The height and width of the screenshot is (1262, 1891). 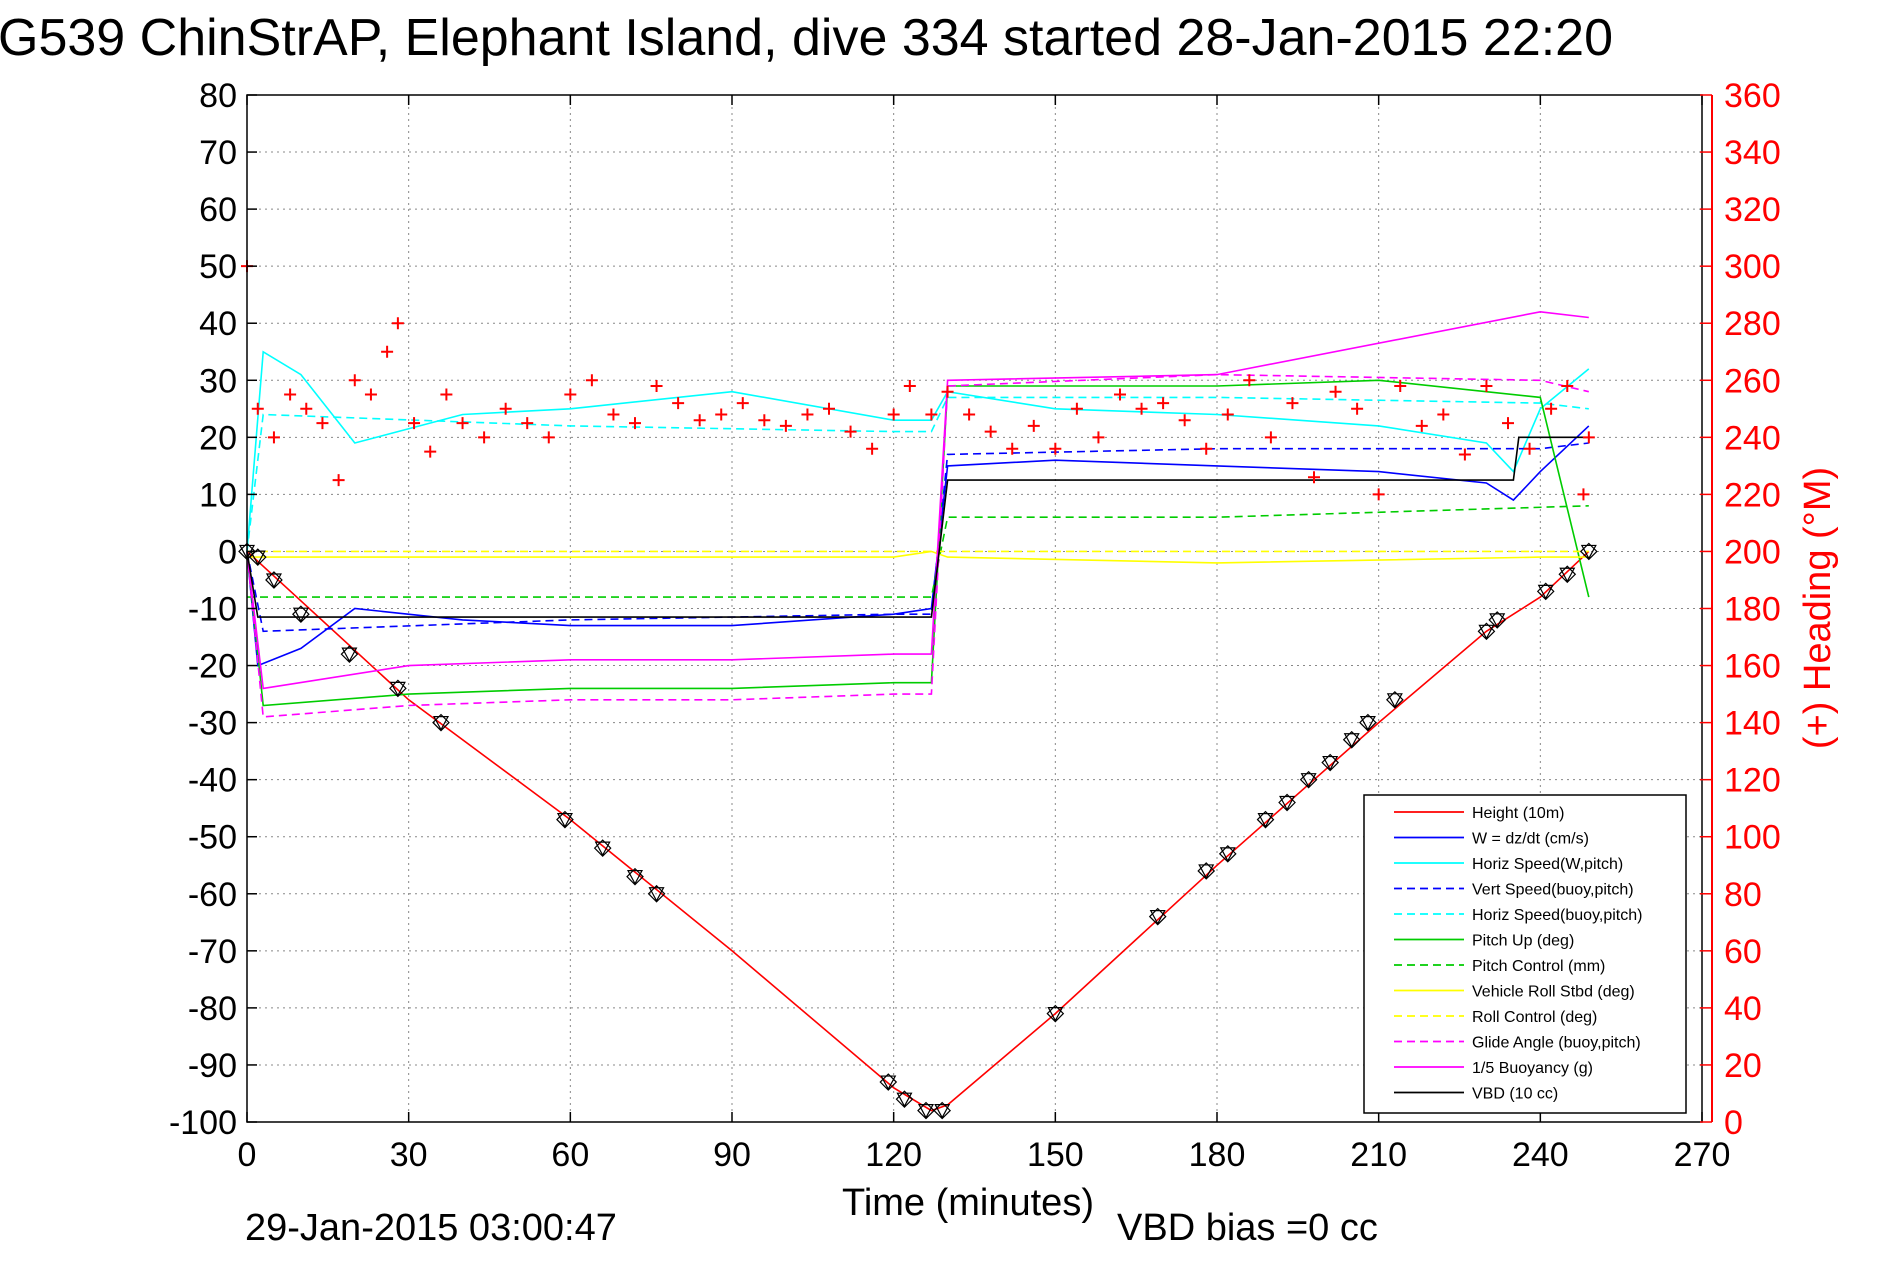 I want to click on legend-entry-label: Vert Speed(buoy,pitch), so click(x=1553, y=890).